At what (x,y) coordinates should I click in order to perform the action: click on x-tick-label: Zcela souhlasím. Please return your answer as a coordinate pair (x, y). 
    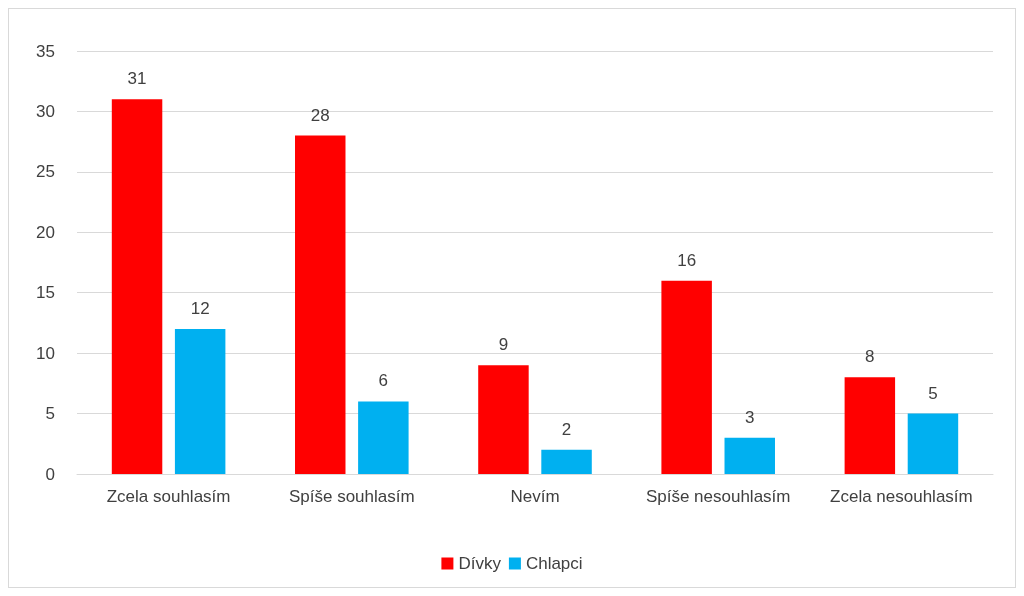
    Looking at the image, I should click on (168, 496).